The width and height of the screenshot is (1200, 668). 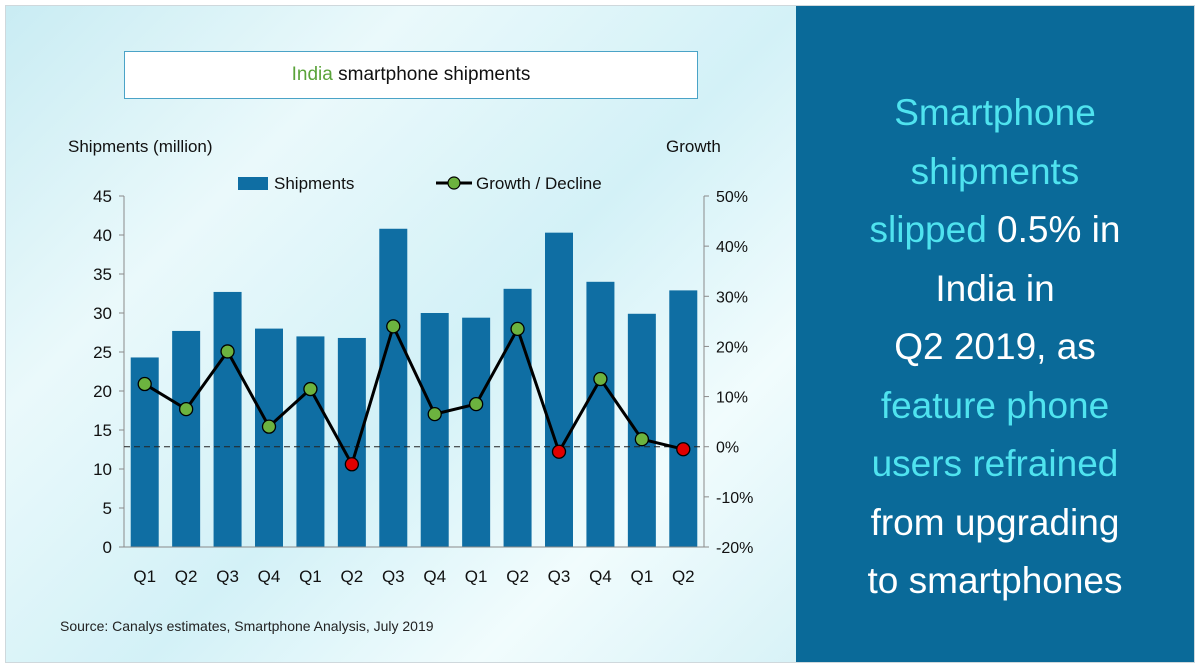 What do you see at coordinates (413, 395) in the screenshot?
I see `growth-line` at bounding box center [413, 395].